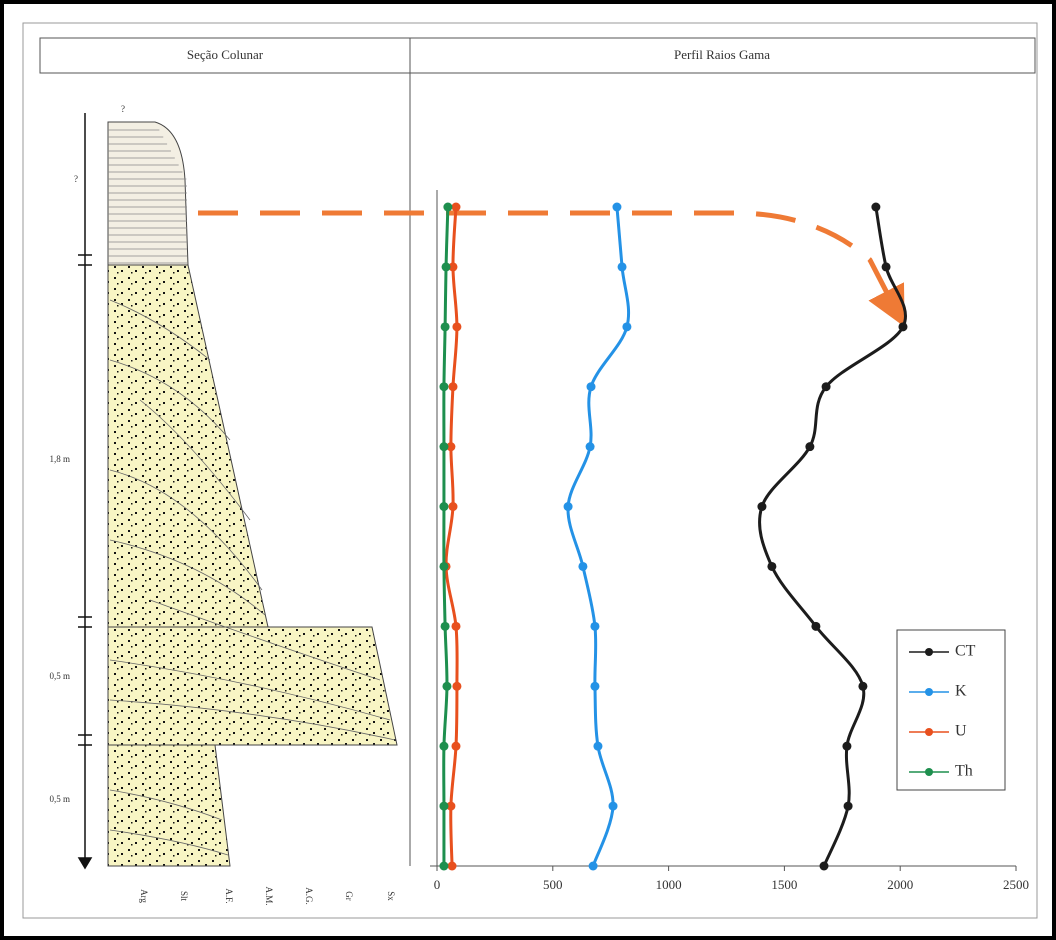  What do you see at coordinates (144, 896) in the screenshot?
I see `grain-size-label: Arg` at bounding box center [144, 896].